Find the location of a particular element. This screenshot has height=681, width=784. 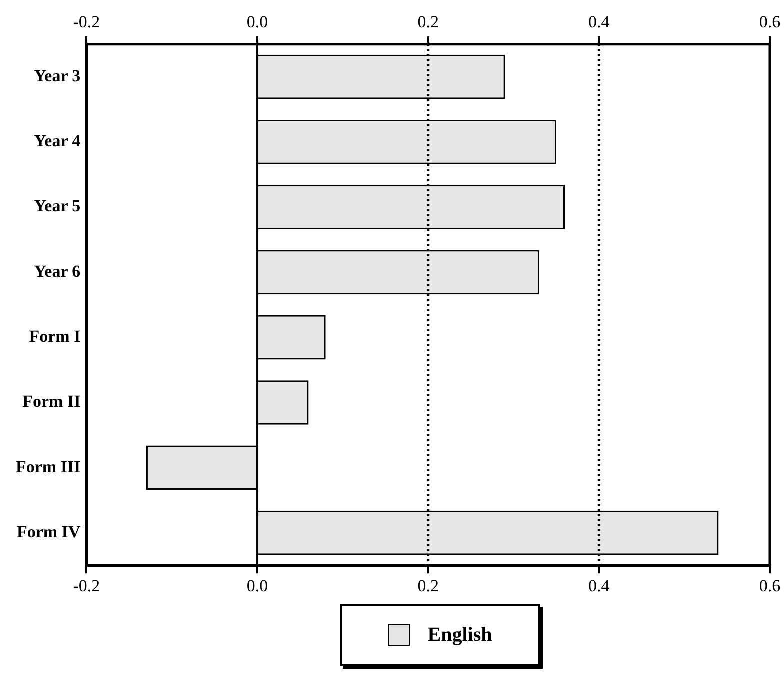

y-tick-label: Year 3 is located at coordinates (57, 76).